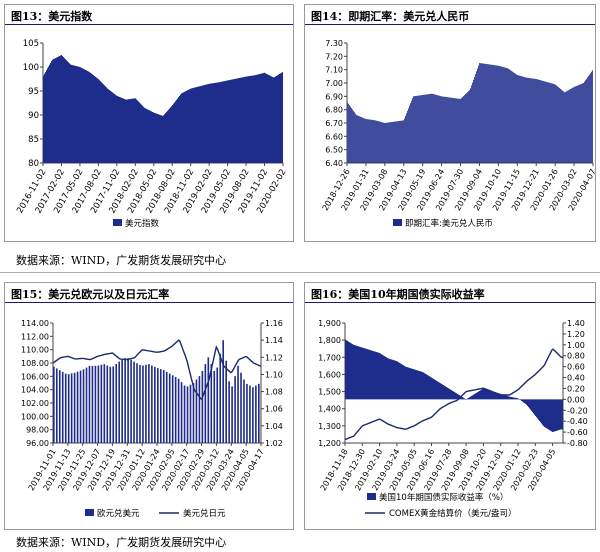 The height and width of the screenshot is (552, 600). What do you see at coordinates (149, 24) in the screenshot?
I see `title-rule` at bounding box center [149, 24].